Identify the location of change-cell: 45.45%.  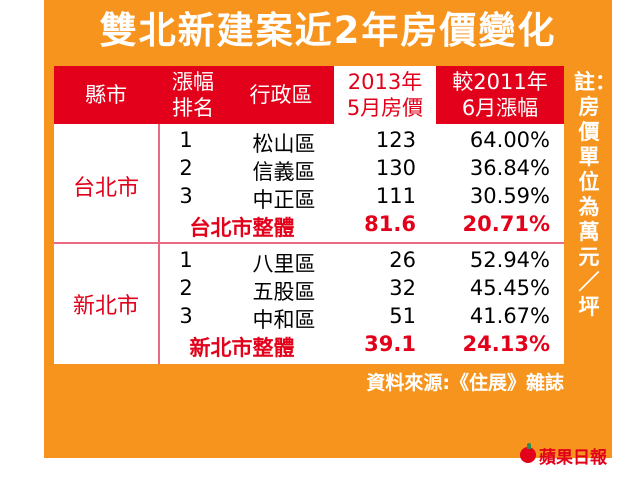
(509, 288).